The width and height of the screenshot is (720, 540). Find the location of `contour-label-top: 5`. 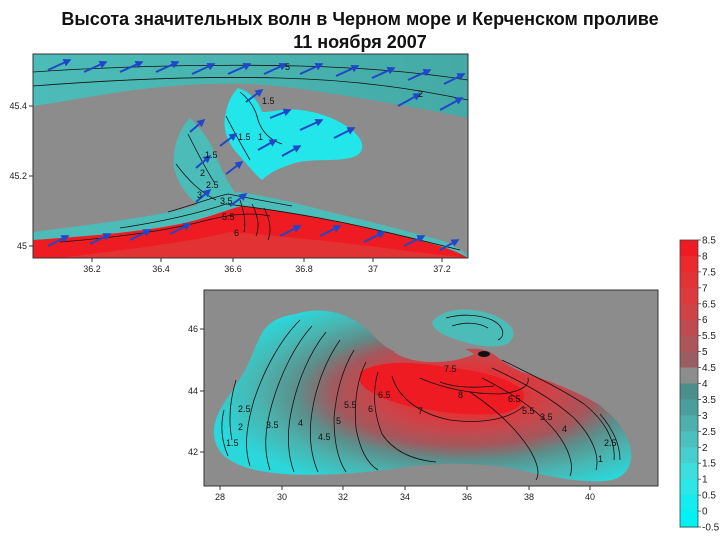

contour-label-top: 5 is located at coordinates (287, 67).